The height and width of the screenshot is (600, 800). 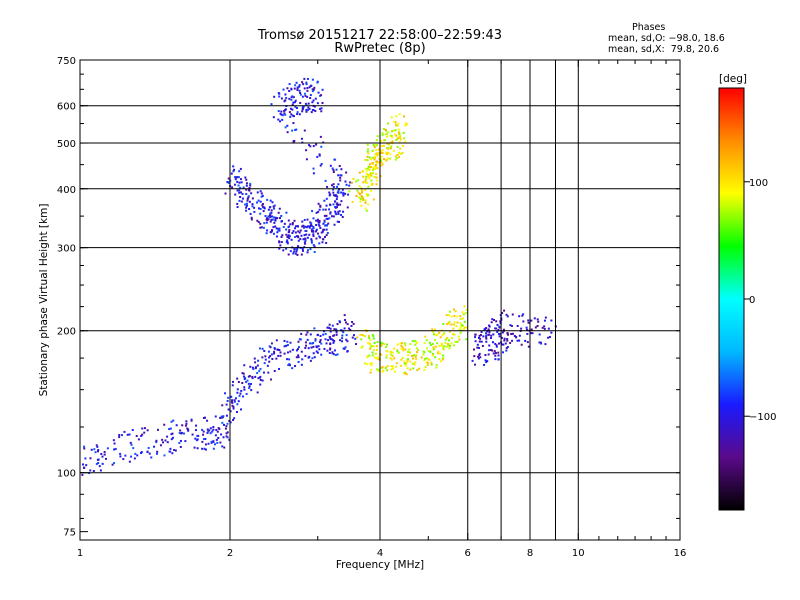 I want to click on x-tick-label: 4, so click(x=380, y=553).